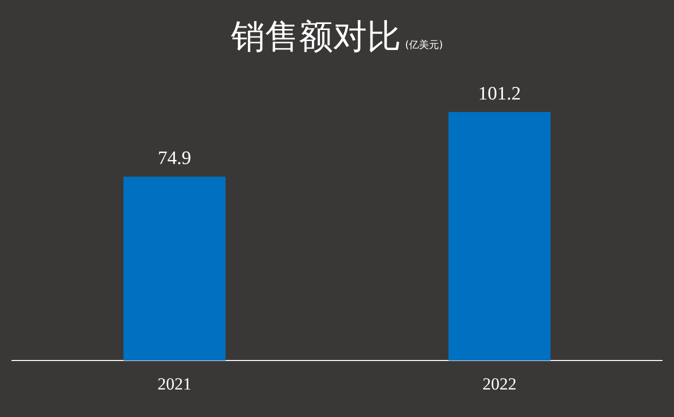 The width and height of the screenshot is (674, 417). What do you see at coordinates (175, 159) in the screenshot?
I see `data-label: 74.9` at bounding box center [175, 159].